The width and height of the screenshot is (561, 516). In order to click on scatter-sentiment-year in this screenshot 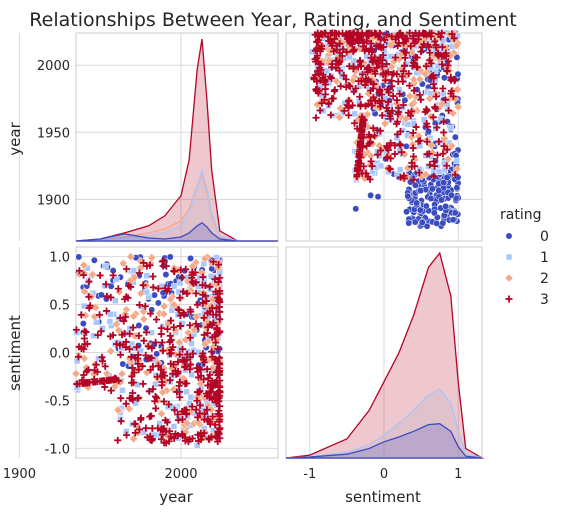, I will do `click(385, 129)`.